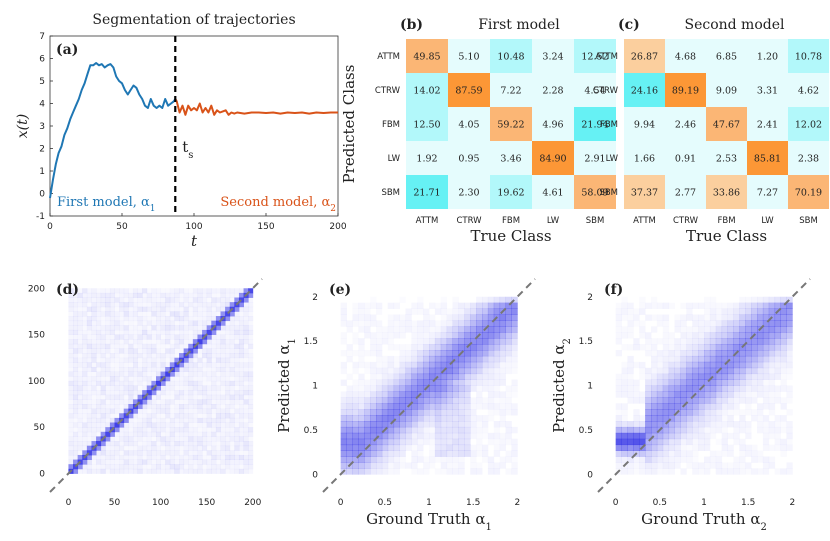 The height and width of the screenshot is (541, 830). What do you see at coordinates (36, 336) in the screenshot?
I see `panel-d-ytick-label: 150` at bounding box center [36, 336].